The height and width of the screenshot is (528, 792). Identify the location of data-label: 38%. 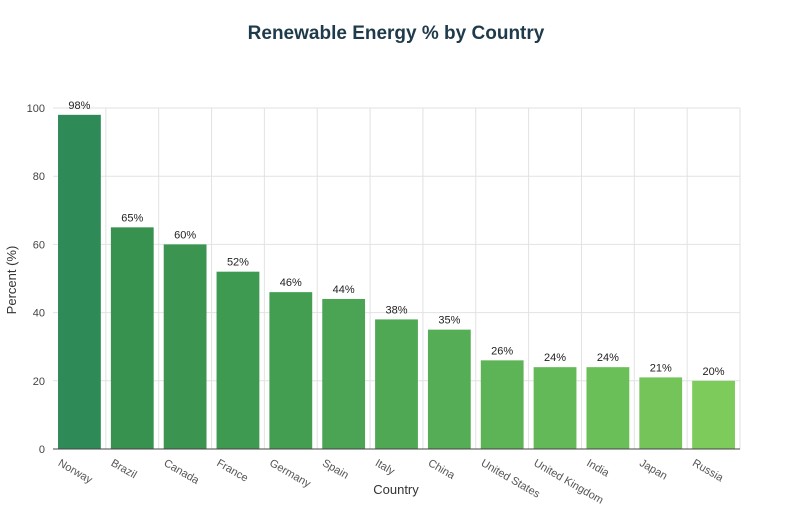
(396, 310).